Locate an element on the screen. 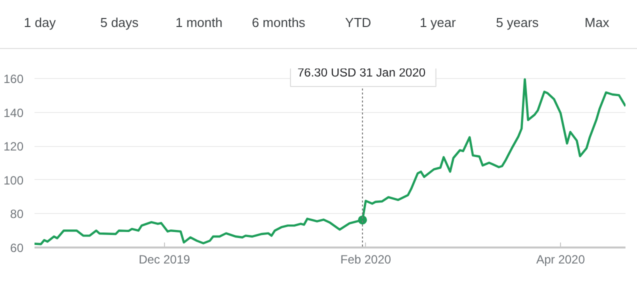 The height and width of the screenshot is (283, 637). y-tick-label: 60 is located at coordinates (17, 248).